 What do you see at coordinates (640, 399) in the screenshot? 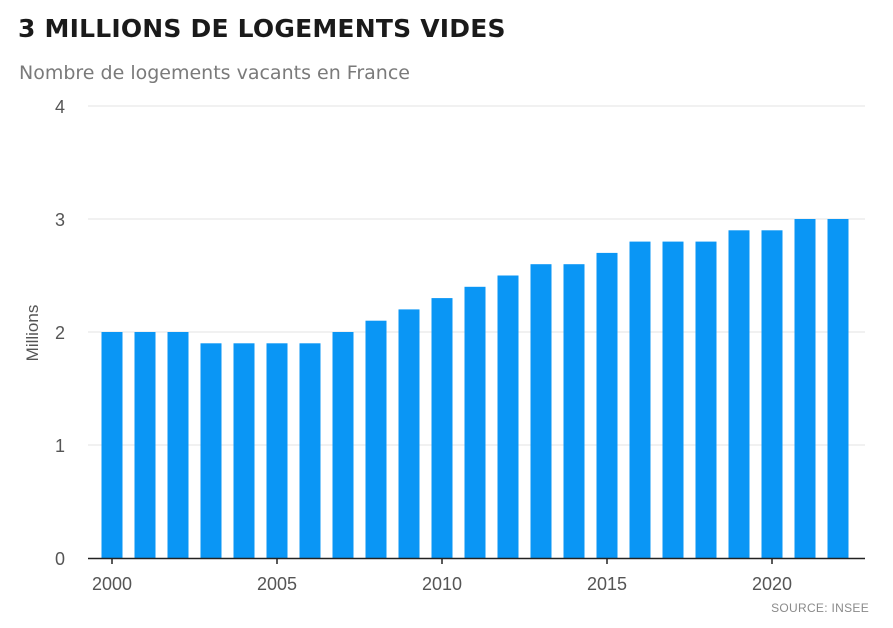
I see `bar-2016` at bounding box center [640, 399].